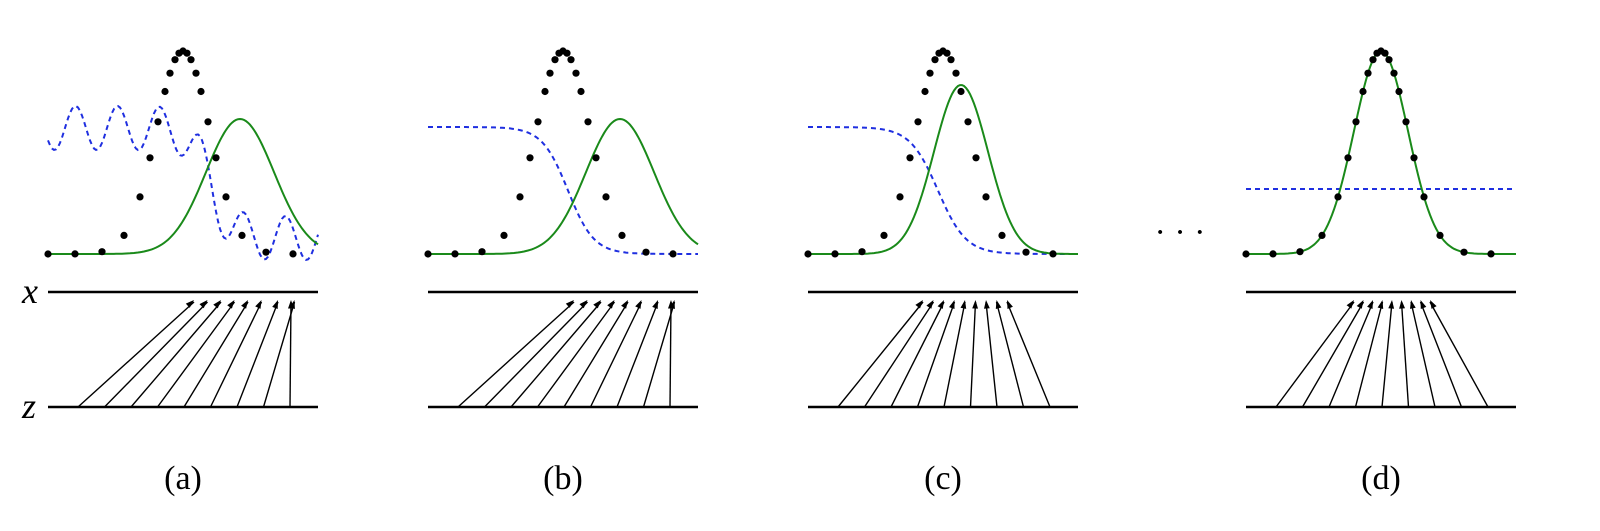  What do you see at coordinates (1382, 354) in the screenshot?
I see `mapping-arrows-d` at bounding box center [1382, 354].